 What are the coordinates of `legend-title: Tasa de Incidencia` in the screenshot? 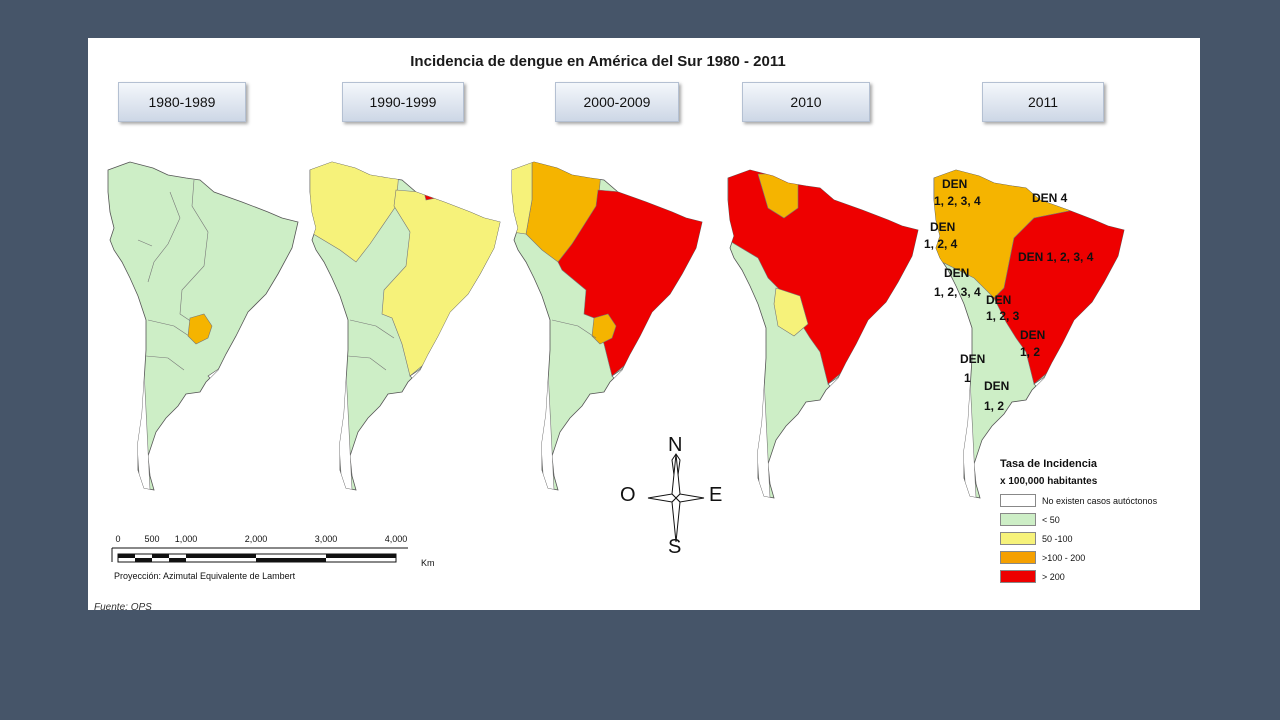 It's located at (1049, 464).